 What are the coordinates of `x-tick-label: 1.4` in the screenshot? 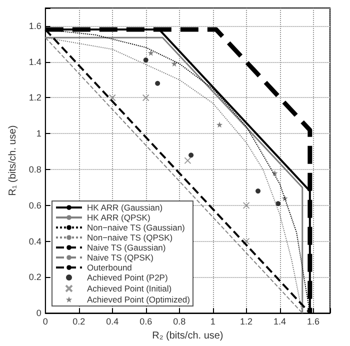 It's located at (280, 321).